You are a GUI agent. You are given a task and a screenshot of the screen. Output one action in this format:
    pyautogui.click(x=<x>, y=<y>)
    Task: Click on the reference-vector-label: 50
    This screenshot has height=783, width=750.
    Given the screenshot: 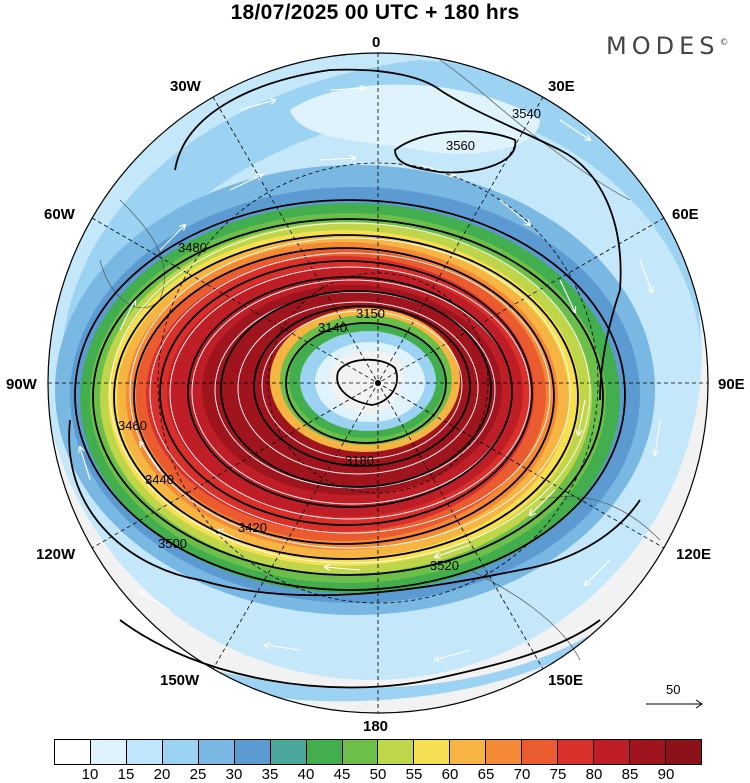 What is the action you would take?
    pyautogui.click(x=673, y=689)
    